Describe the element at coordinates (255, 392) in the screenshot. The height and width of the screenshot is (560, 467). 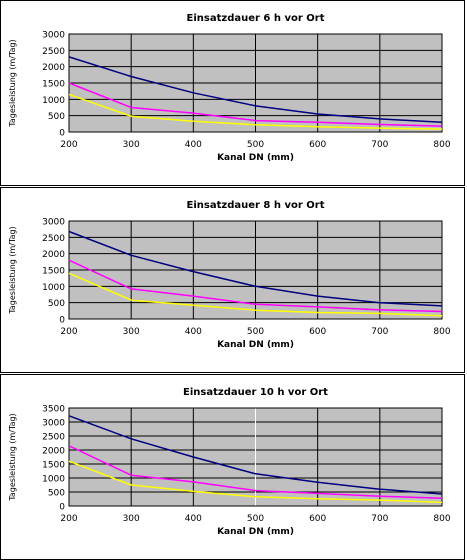
I see `chart-title: Einsatzdauer 10 h vor Ort` at that location.